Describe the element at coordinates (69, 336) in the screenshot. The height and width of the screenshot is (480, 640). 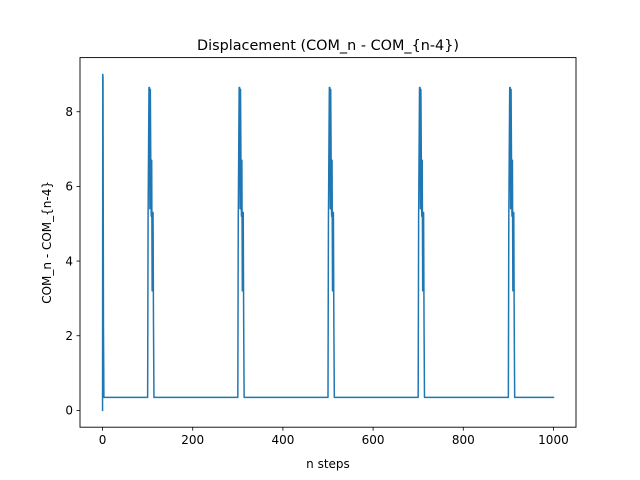
I see `y-tick-label: 2` at that location.